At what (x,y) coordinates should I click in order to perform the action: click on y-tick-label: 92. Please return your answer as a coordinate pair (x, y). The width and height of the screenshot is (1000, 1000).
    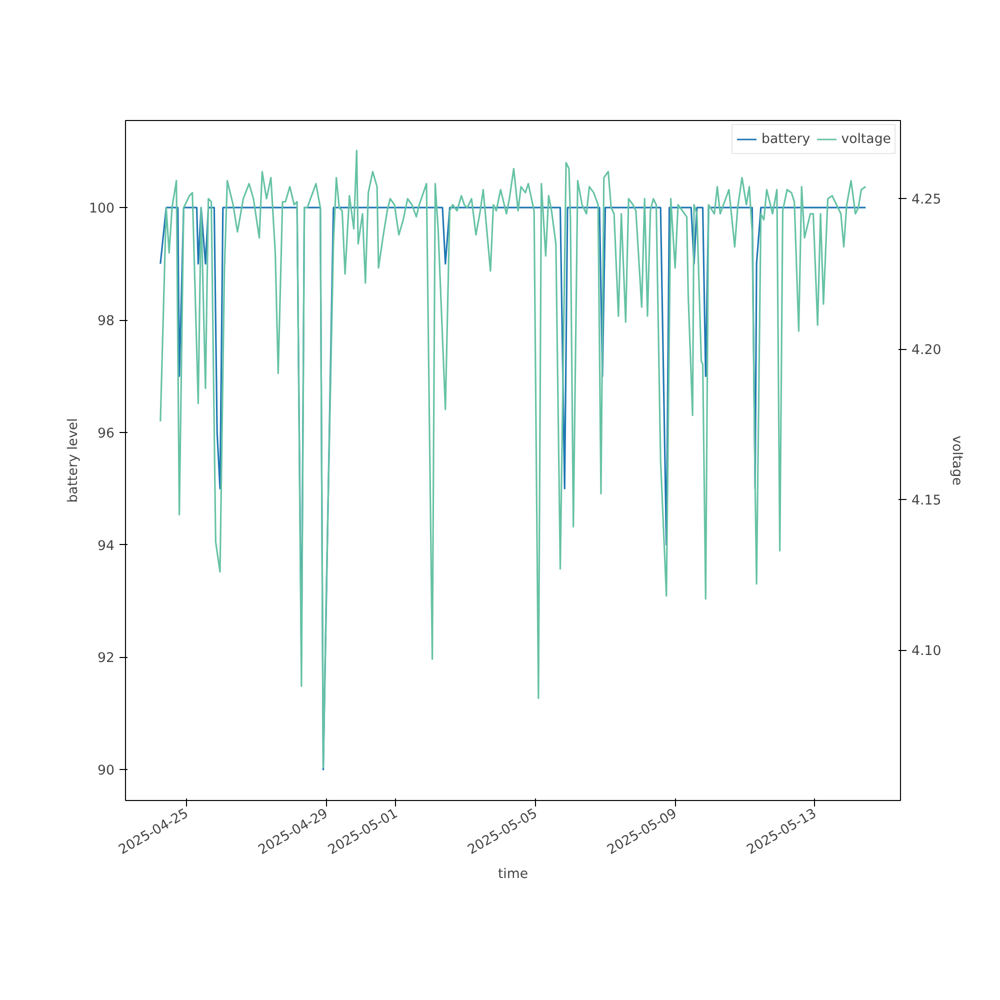
    Looking at the image, I should click on (106, 658).